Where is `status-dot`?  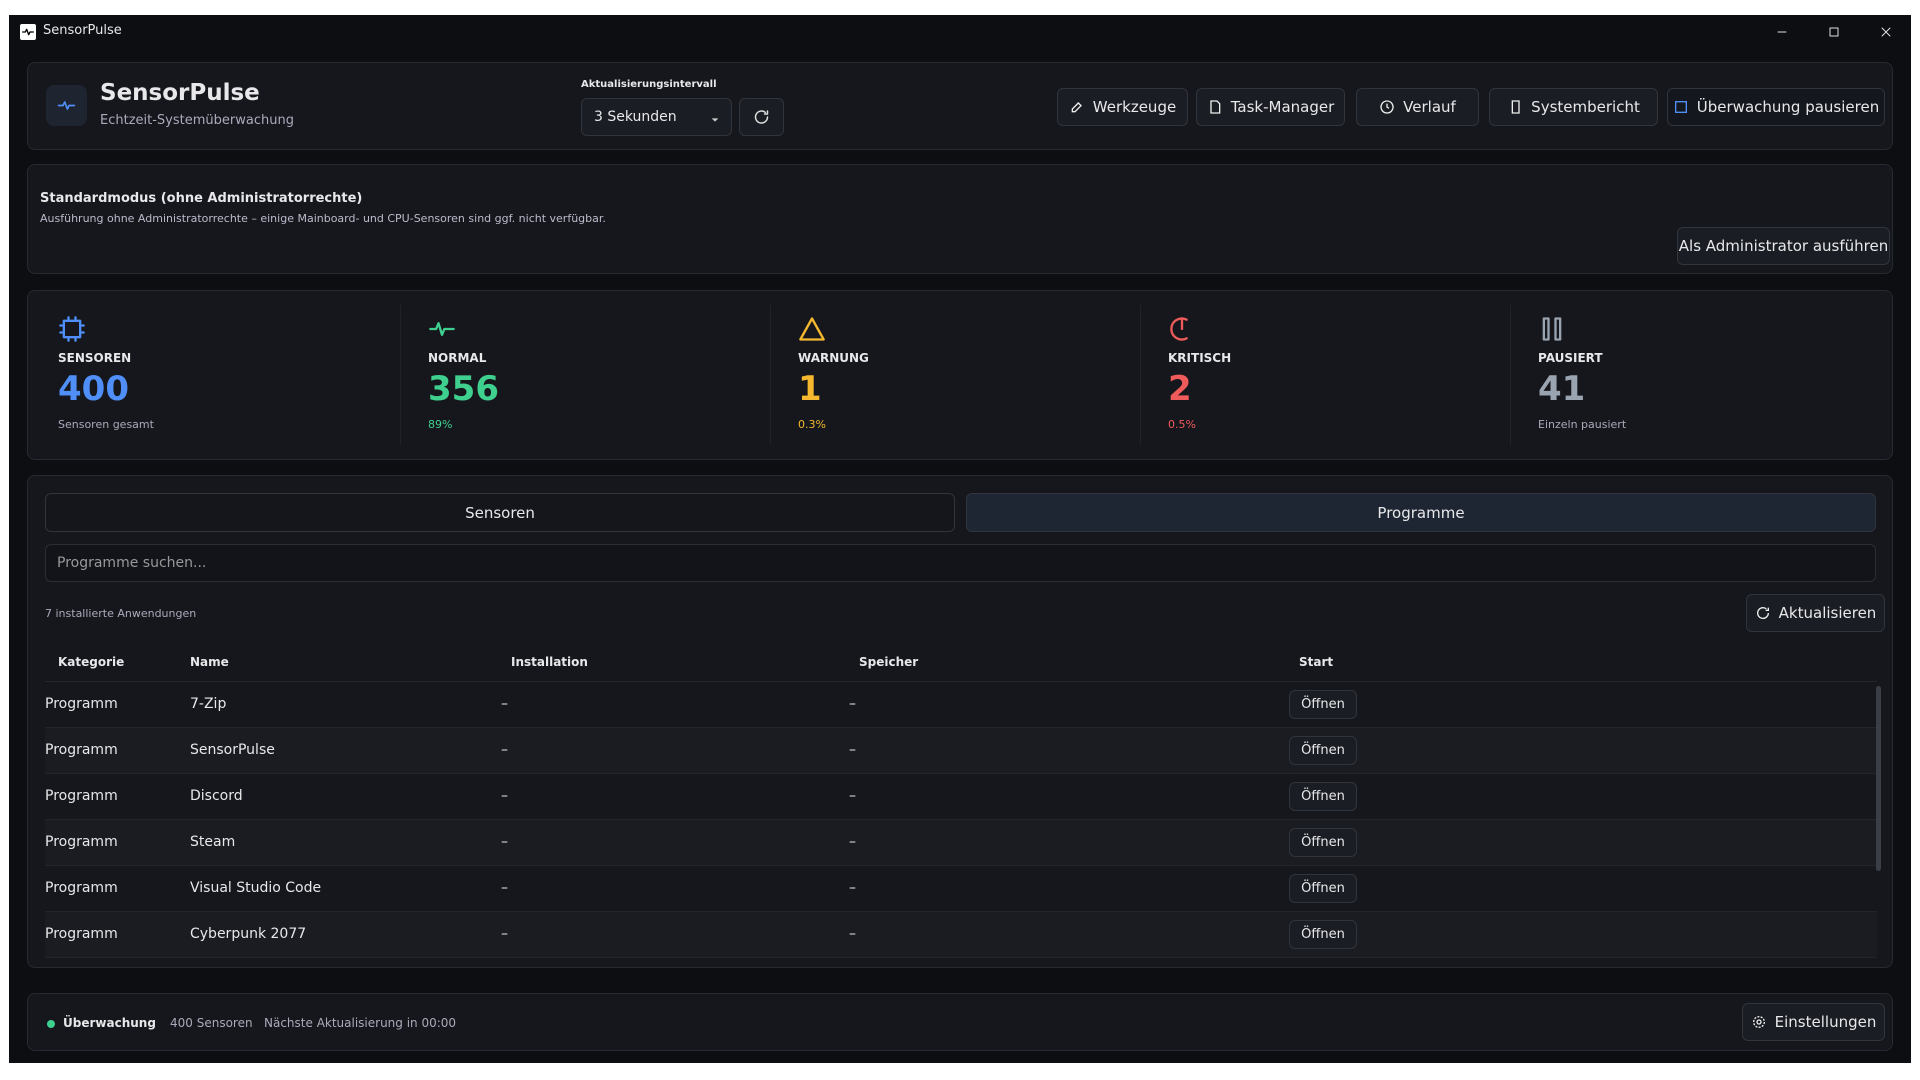
status-dot is located at coordinates (51, 1024).